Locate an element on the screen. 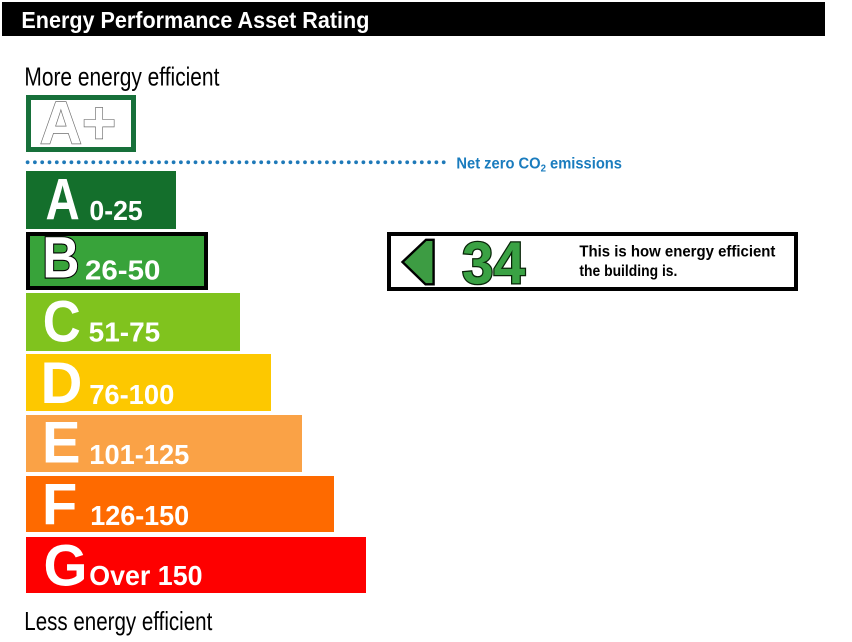  svg-text: B is located at coordinates (60, 258).